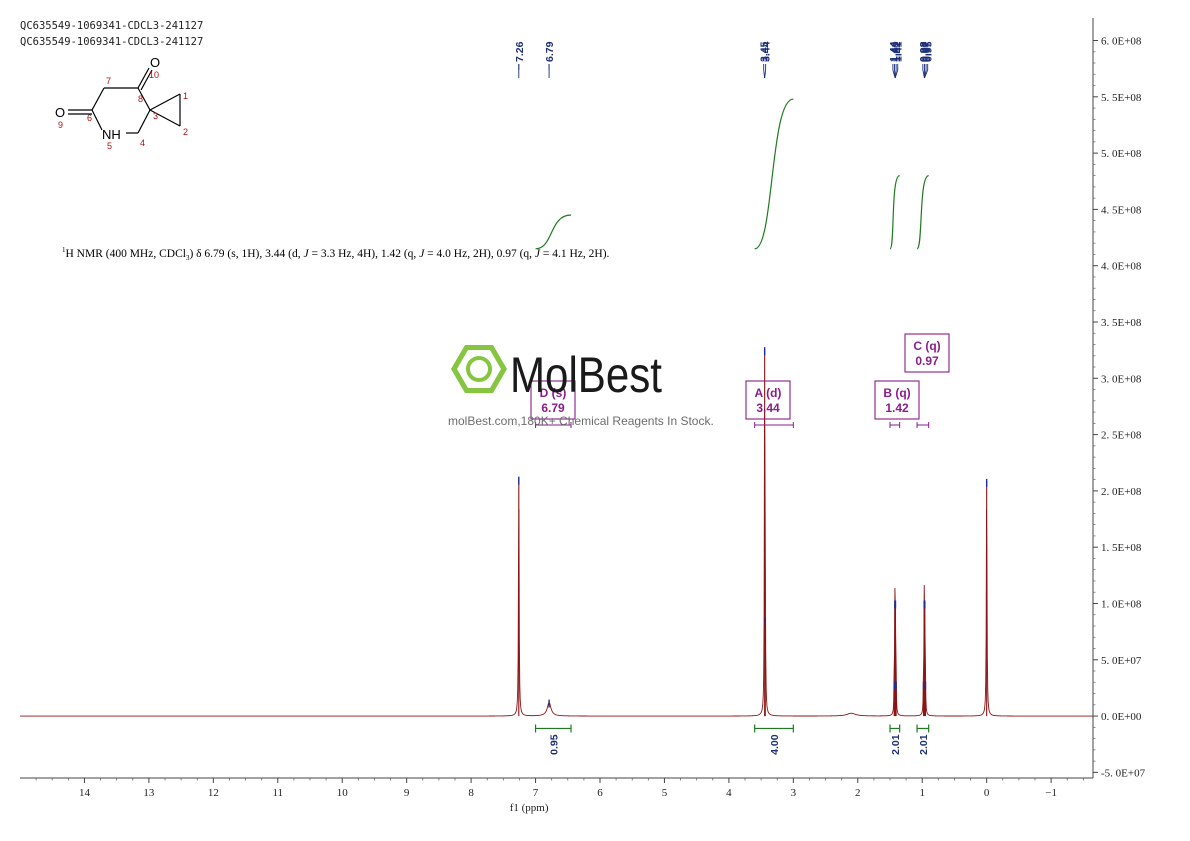  Describe the element at coordinates (665, 793) in the screenshot. I see `x-tick-label-9: 5` at that location.